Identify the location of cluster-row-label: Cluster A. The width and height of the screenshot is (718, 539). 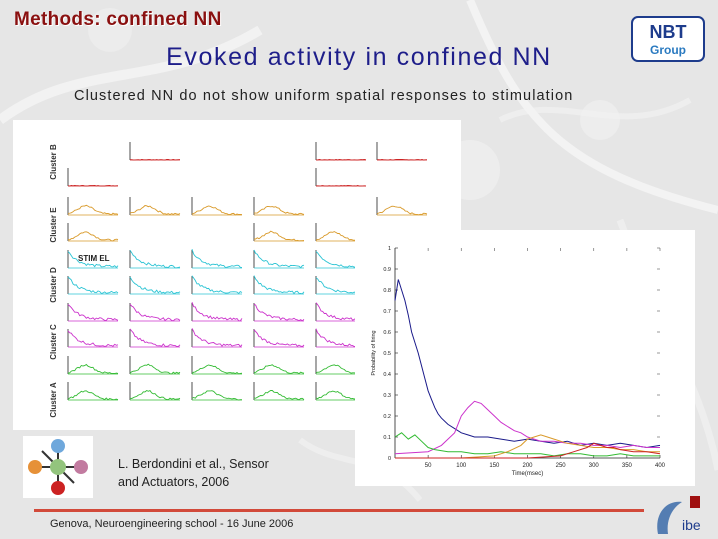
(53, 399).